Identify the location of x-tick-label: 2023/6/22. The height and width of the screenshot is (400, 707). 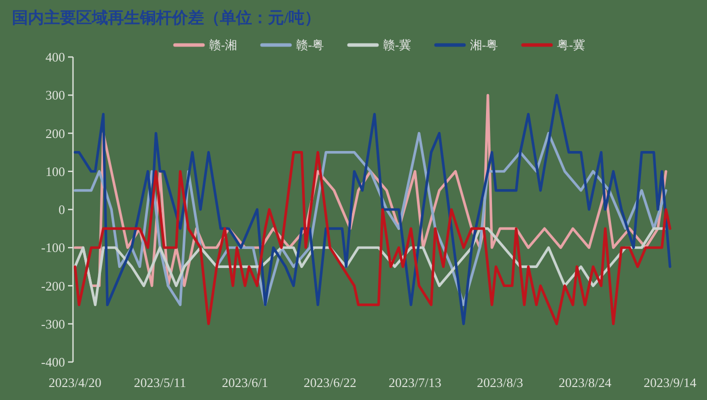
(330, 382).